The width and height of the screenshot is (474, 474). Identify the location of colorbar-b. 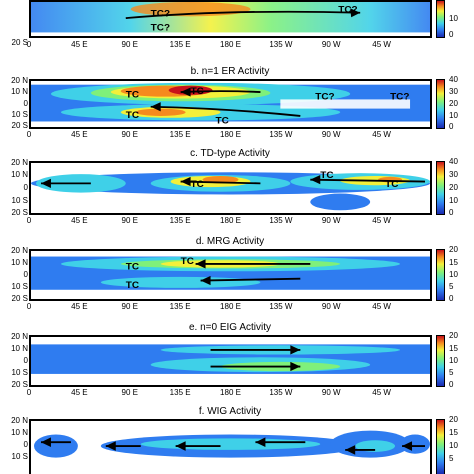
(440, 104).